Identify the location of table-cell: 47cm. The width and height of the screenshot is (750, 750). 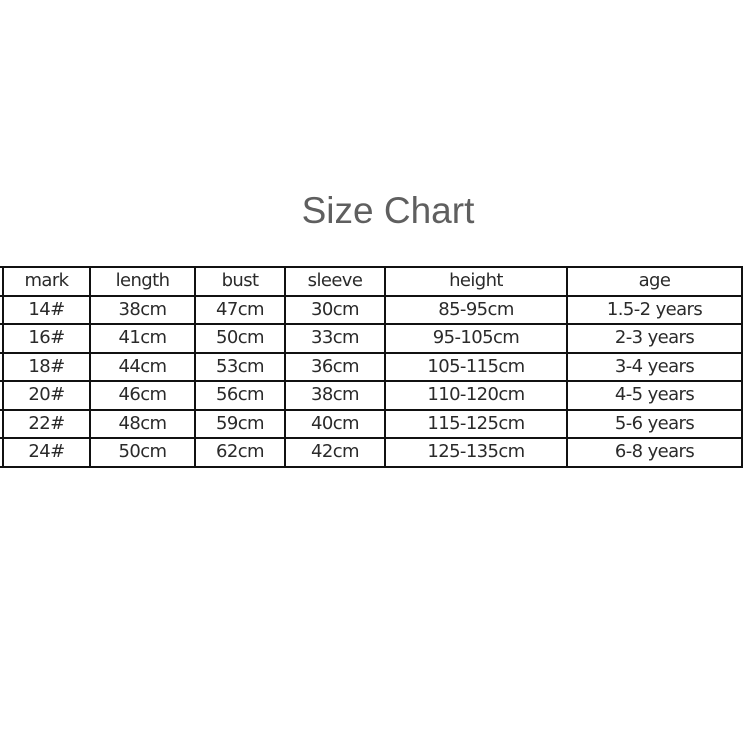
(240, 309).